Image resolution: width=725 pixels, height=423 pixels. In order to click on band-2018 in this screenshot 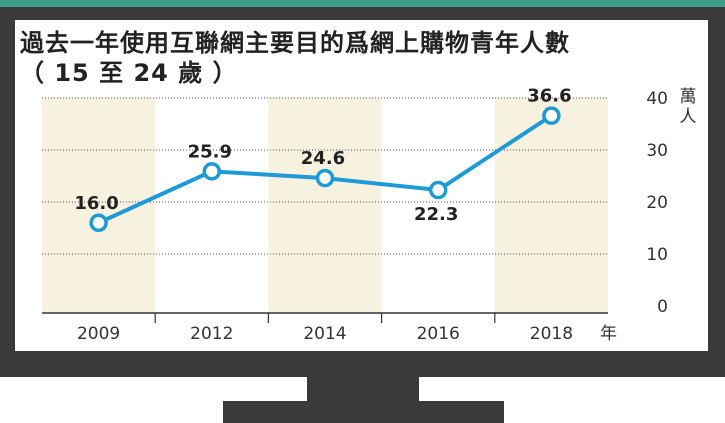, I will do `click(551, 205)`.